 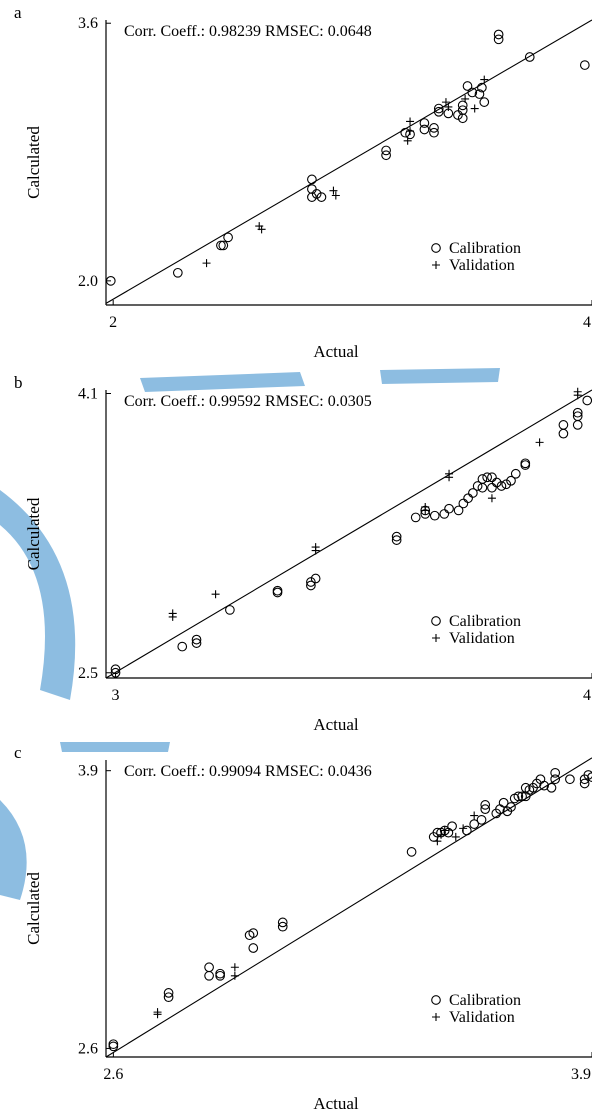 What do you see at coordinates (116, 695) in the screenshot?
I see `x-tick-label: 3` at bounding box center [116, 695].